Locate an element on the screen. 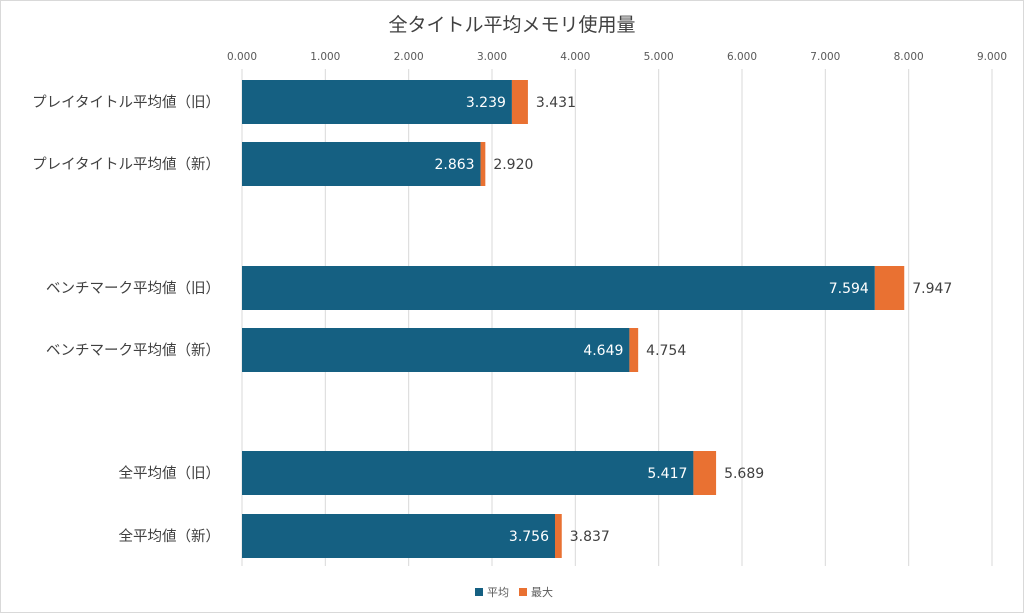  data-label-average: 3.756 is located at coordinates (529, 537).